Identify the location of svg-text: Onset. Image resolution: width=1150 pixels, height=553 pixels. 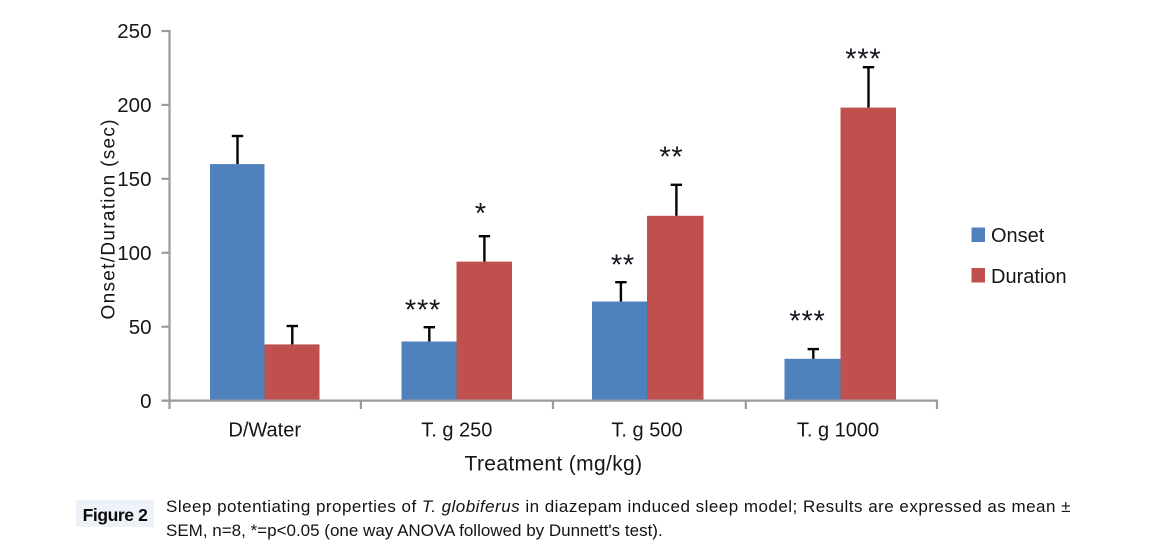
(1018, 236).